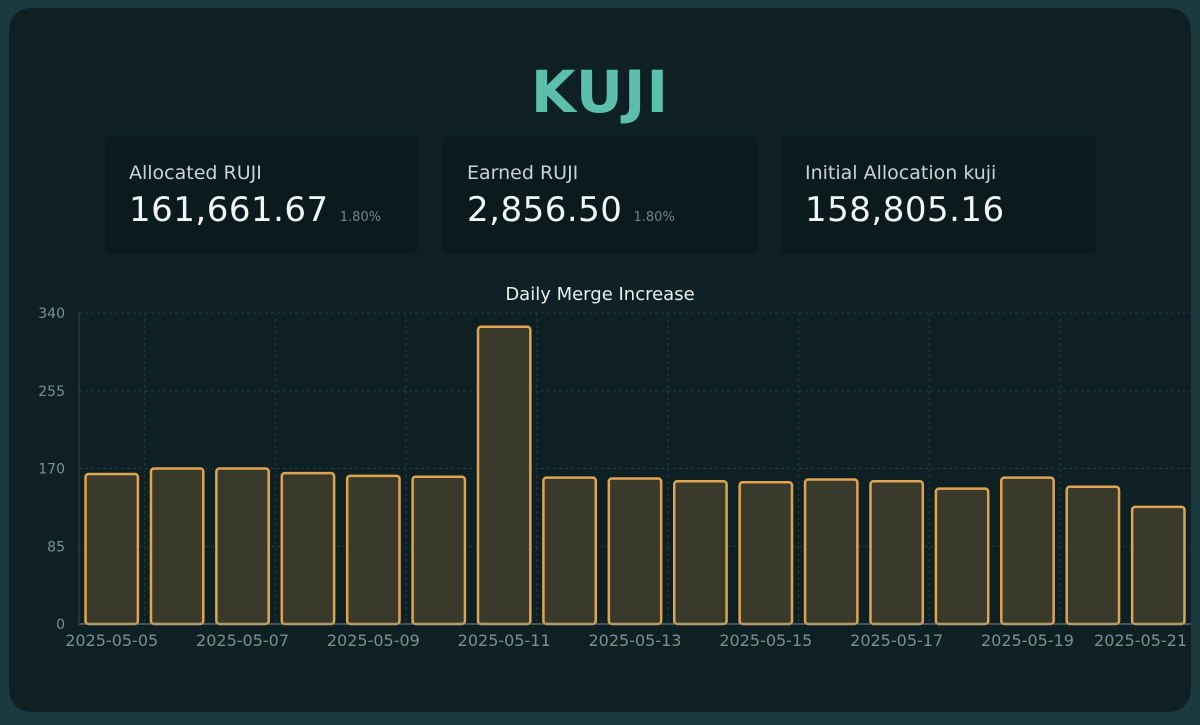 The height and width of the screenshot is (725, 1200). I want to click on stat-card-earned: Earned RUJI 2,856.50 1.80%, so click(600, 195).